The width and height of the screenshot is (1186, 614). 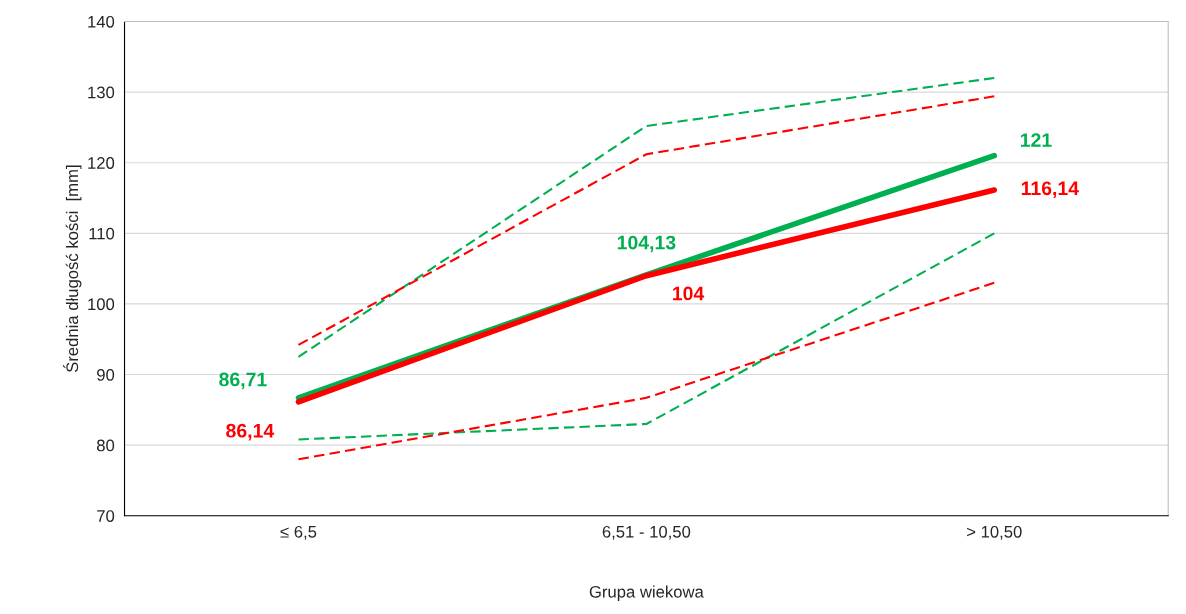 I want to click on y-tick-label: 100, so click(x=101, y=304).